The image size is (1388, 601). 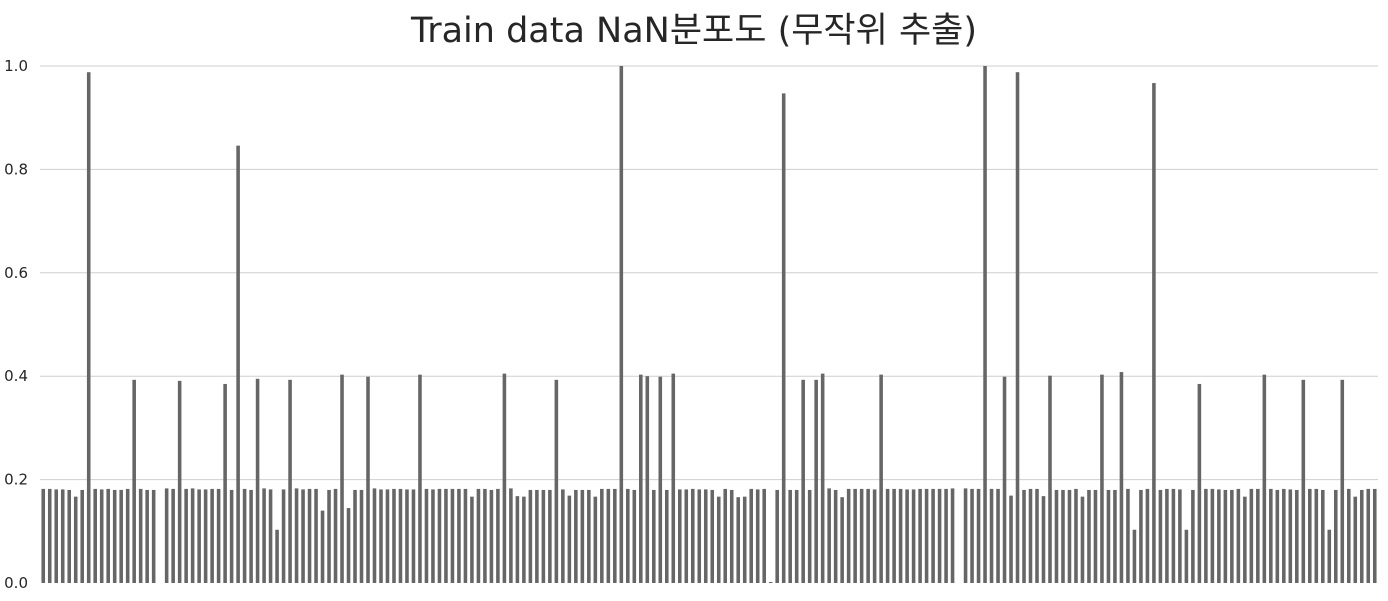 I want to click on y-tick-label: 0.4, so click(x=16, y=376).